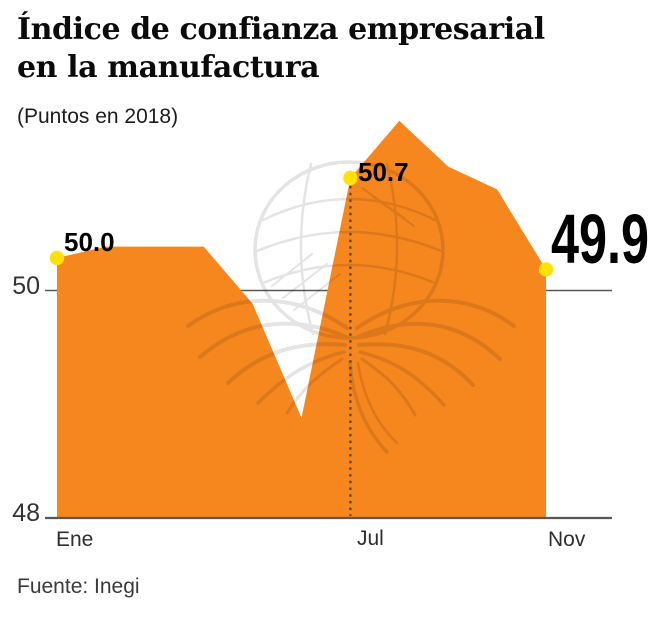 The image size is (660, 620). Describe the element at coordinates (78, 586) in the screenshot. I see `source-credit: Fuente: Inegi` at that location.